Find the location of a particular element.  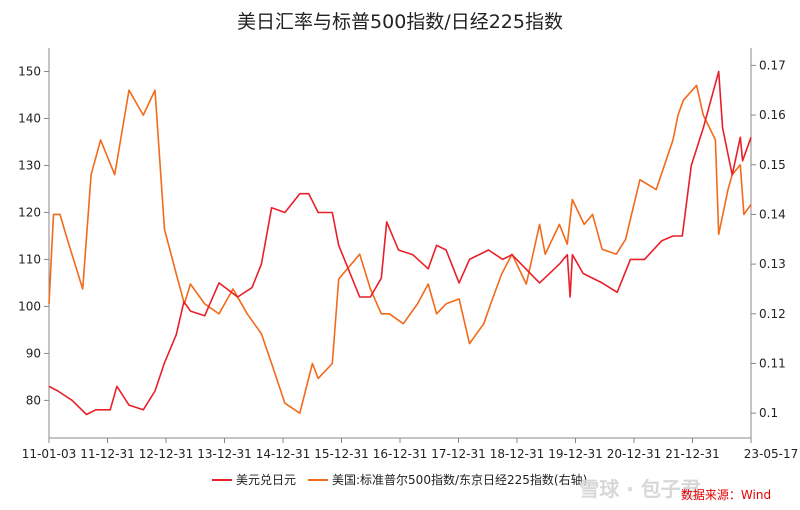

x-tick-label: 11-01-03 is located at coordinates (49, 454).